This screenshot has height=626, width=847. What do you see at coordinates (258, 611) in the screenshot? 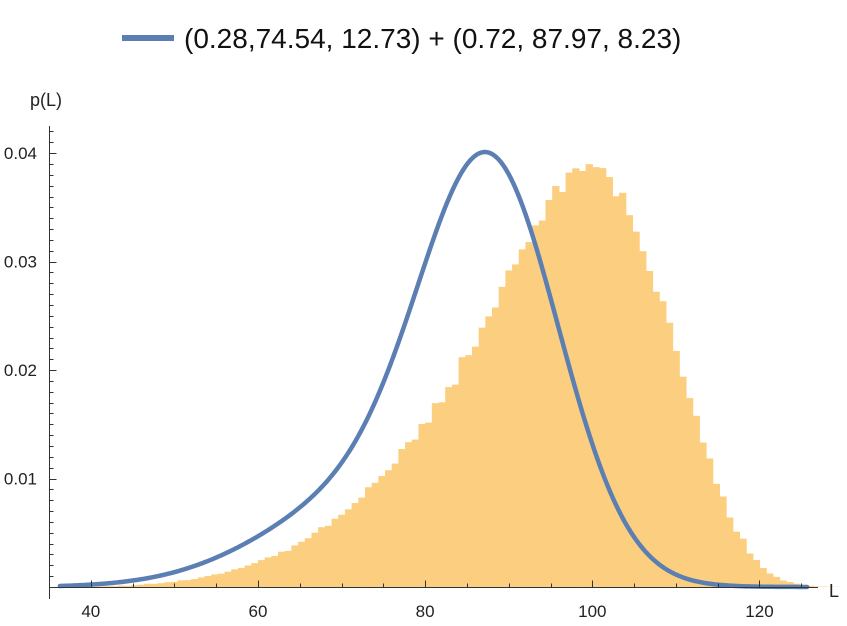
I see `x-tick-label: 60` at bounding box center [258, 611].